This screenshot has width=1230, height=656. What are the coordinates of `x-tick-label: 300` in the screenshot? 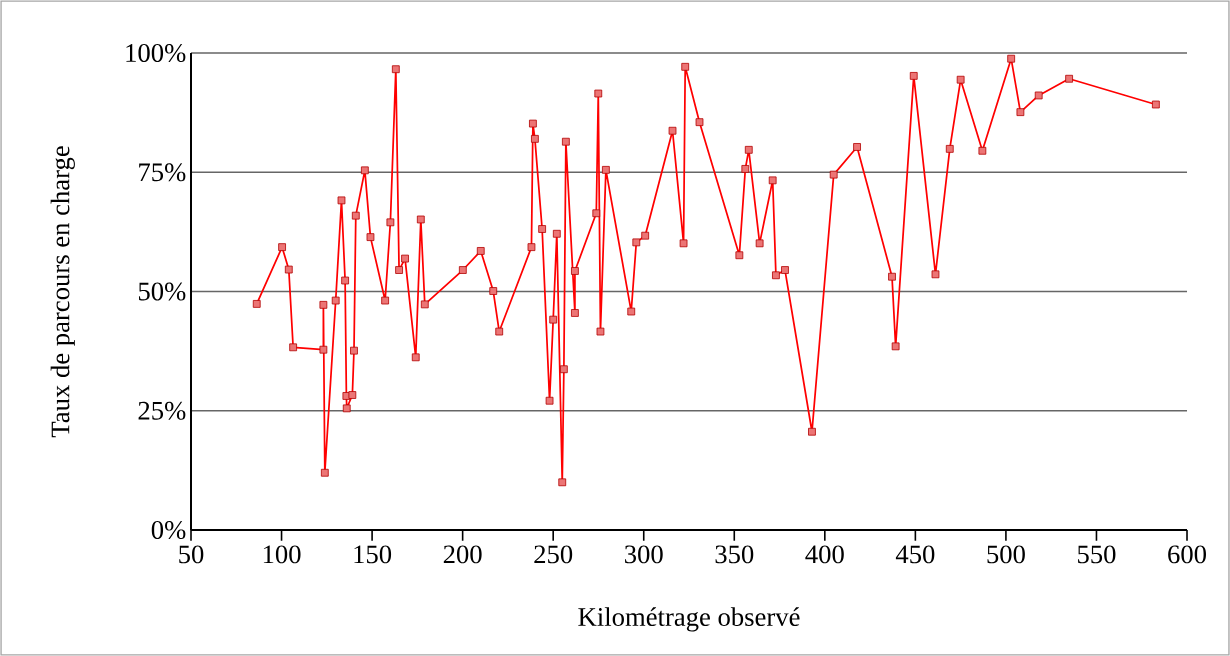 It's located at (644, 554).